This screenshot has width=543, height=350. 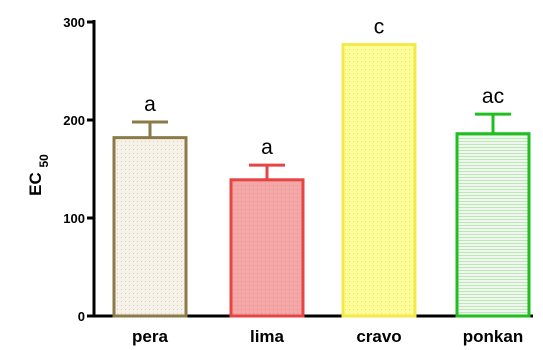 I want to click on bar-lima, so click(x=267, y=248).